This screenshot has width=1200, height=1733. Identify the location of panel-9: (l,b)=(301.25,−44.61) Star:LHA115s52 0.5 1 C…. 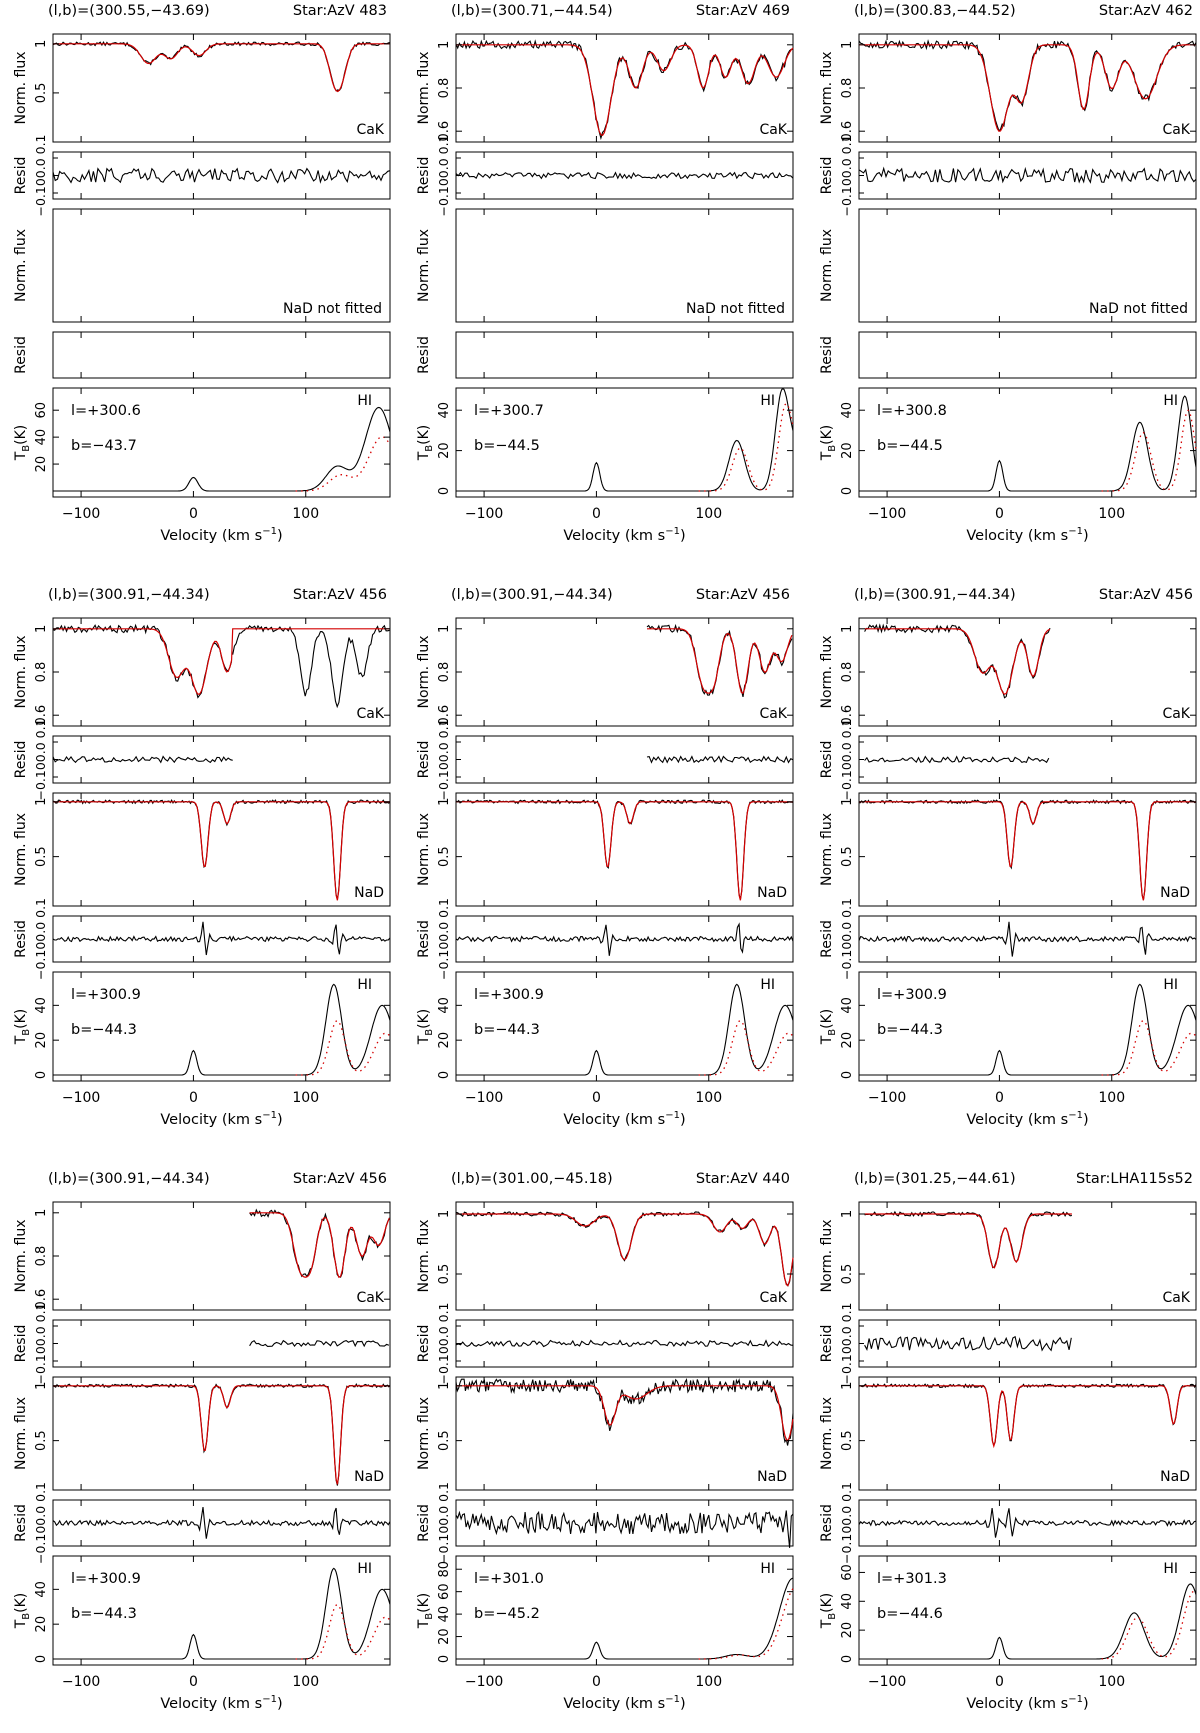
(1008, 1441).